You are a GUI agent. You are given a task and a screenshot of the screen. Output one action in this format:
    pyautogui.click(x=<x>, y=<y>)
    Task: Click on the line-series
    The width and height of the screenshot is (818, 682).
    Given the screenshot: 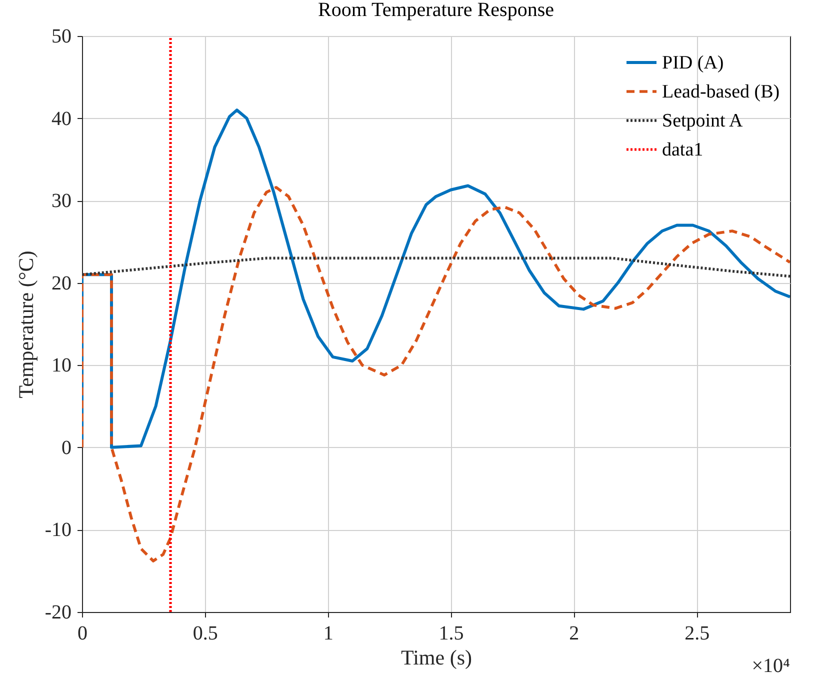 What is the action you would take?
    pyautogui.click(x=436, y=267)
    